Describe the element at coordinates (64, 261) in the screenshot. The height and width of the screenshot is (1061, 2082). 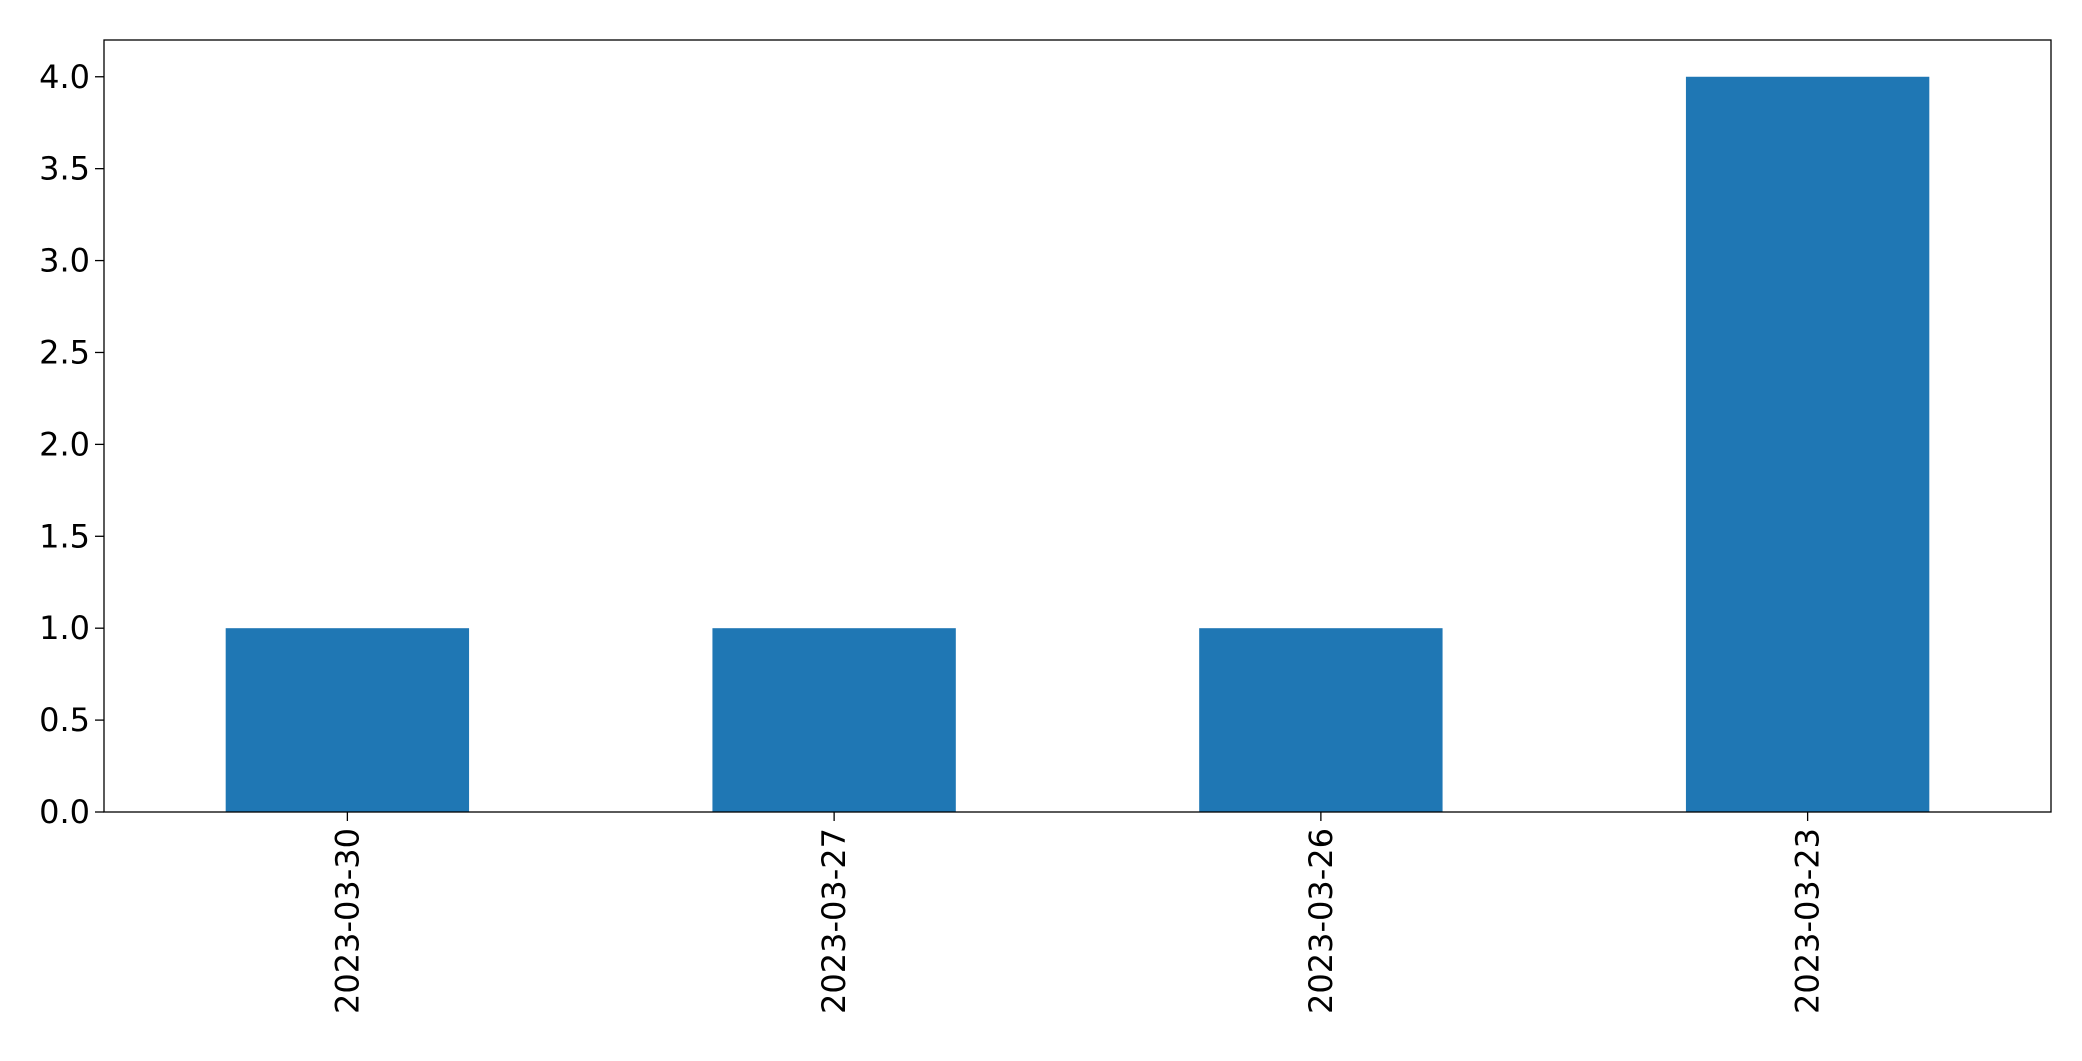
I see `y-tick-label: 3.0` at that location.